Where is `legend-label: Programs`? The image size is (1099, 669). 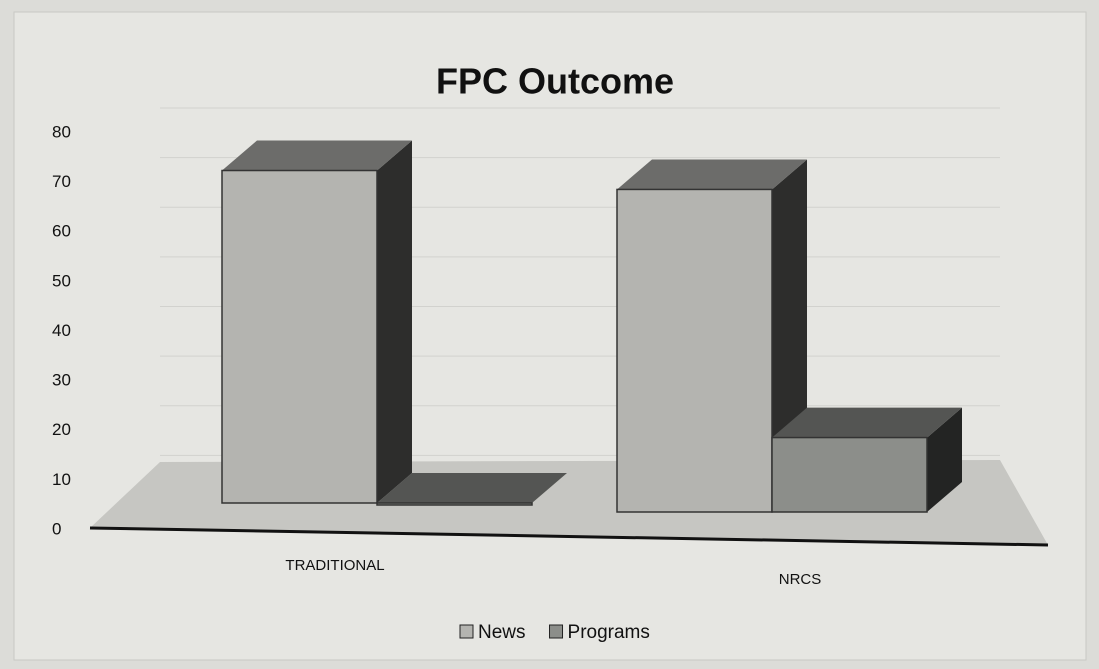 legend-label: Programs is located at coordinates (609, 632).